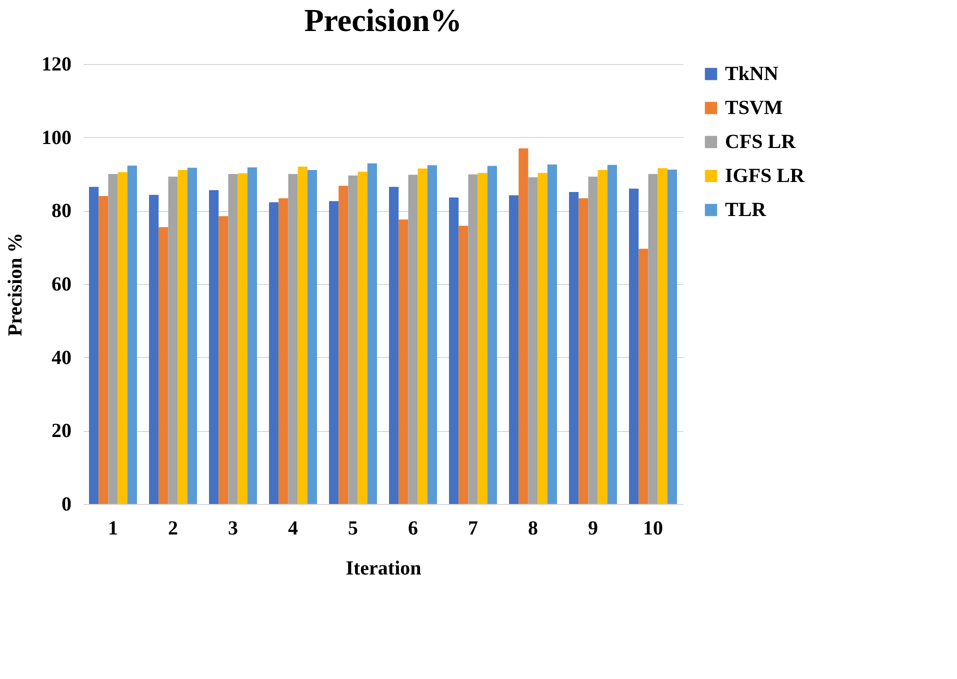 This screenshot has width=957, height=679. What do you see at coordinates (57, 65) in the screenshot?
I see `y-tick-label: 120` at bounding box center [57, 65].